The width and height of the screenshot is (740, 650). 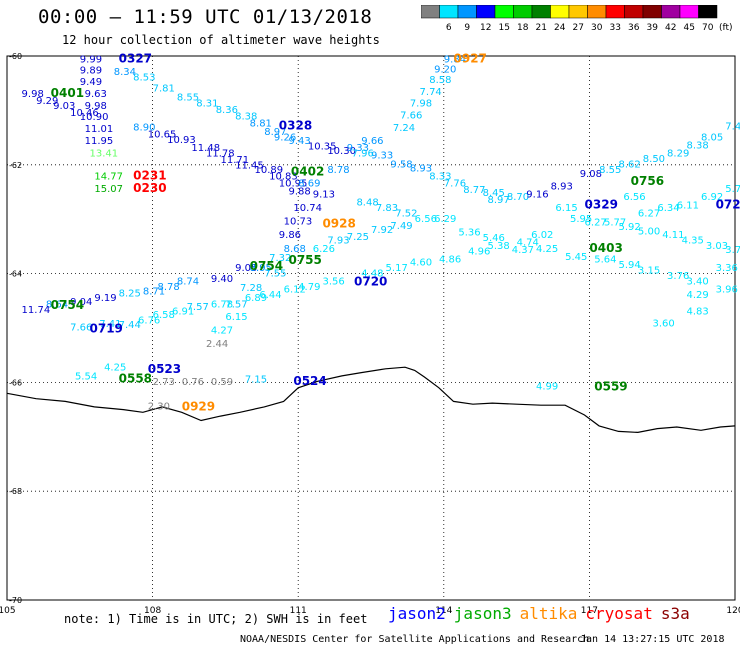 What do you see at coordinates (382, 230) in the screenshot?
I see `wave-height-label: 7.92` at bounding box center [382, 230].